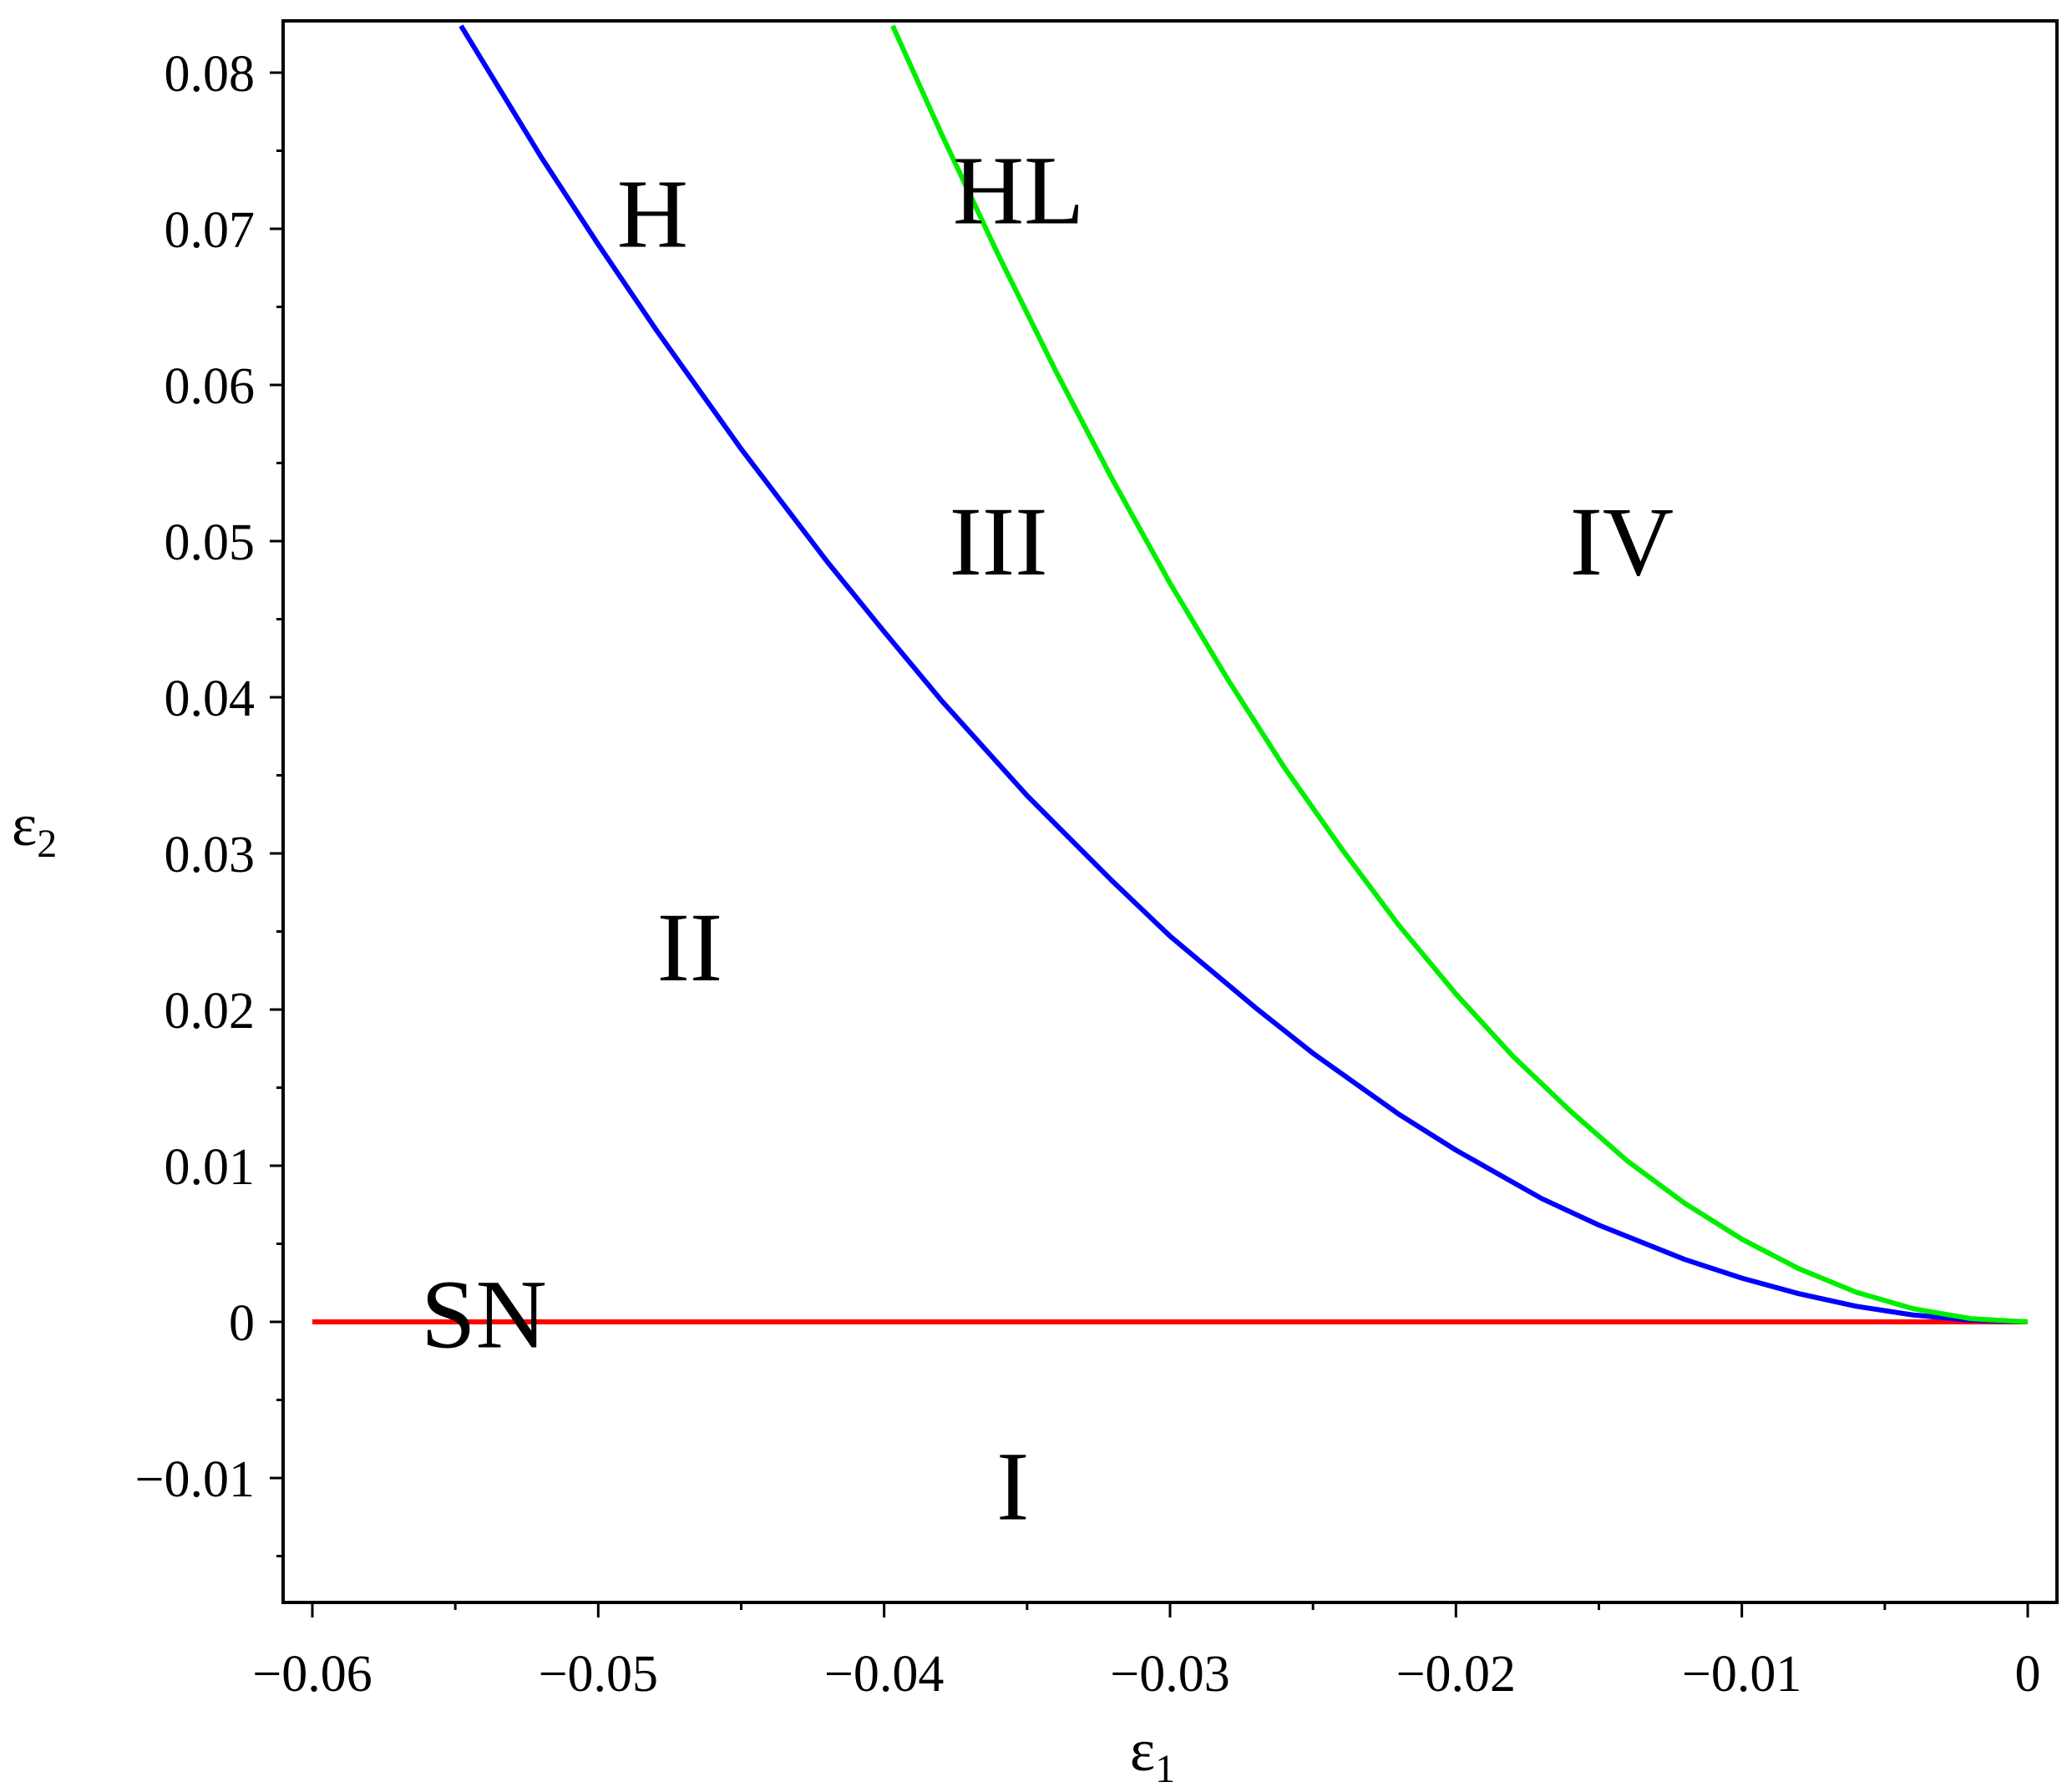 The height and width of the screenshot is (1792, 2072). I want to click on y-tick-label: 0.03, so click(210, 855).